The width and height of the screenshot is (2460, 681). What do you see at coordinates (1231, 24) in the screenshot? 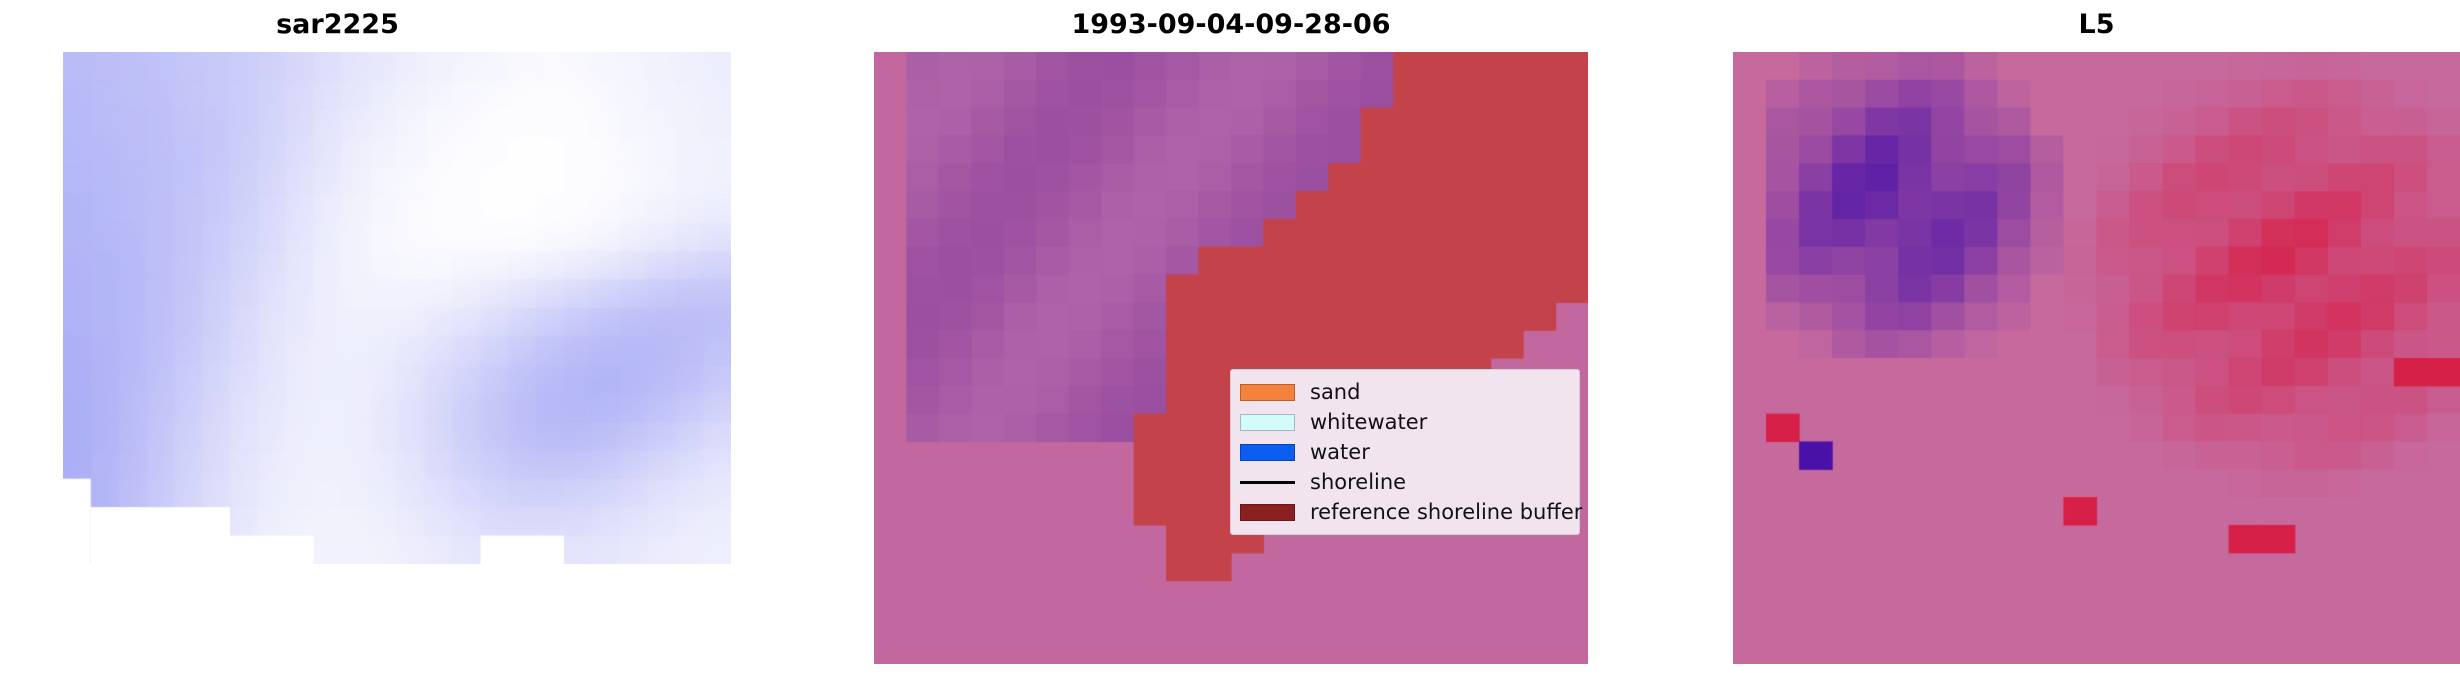
I see `panel-title-classification: 1993-09-04-09-28-06` at bounding box center [1231, 24].